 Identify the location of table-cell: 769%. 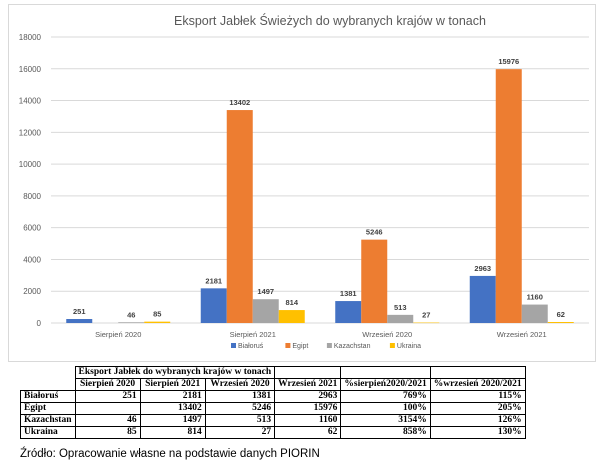
(385, 396).